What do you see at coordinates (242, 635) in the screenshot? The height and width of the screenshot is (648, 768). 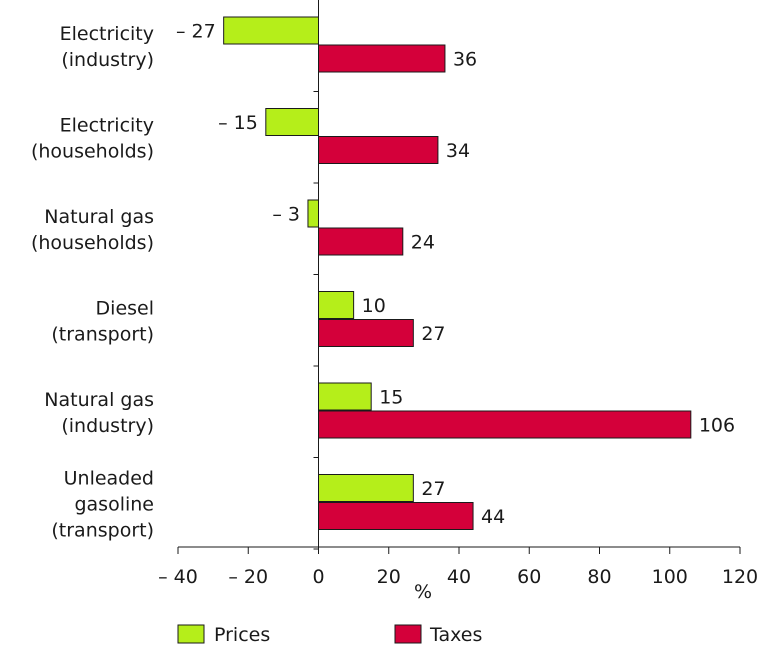 I see `legend-label-prices: Prices` at bounding box center [242, 635].